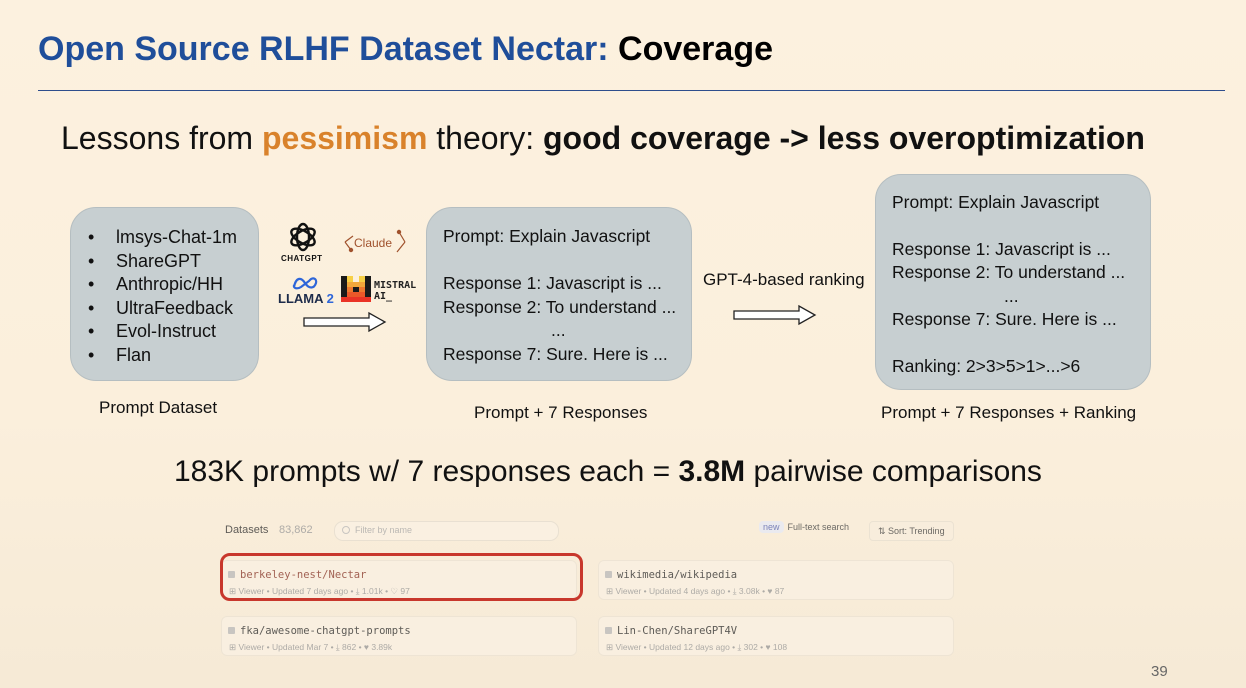 This screenshot has width=1246, height=688. I want to click on dataset-name: fka/awesome-chatgpt-prompts, so click(325, 631).